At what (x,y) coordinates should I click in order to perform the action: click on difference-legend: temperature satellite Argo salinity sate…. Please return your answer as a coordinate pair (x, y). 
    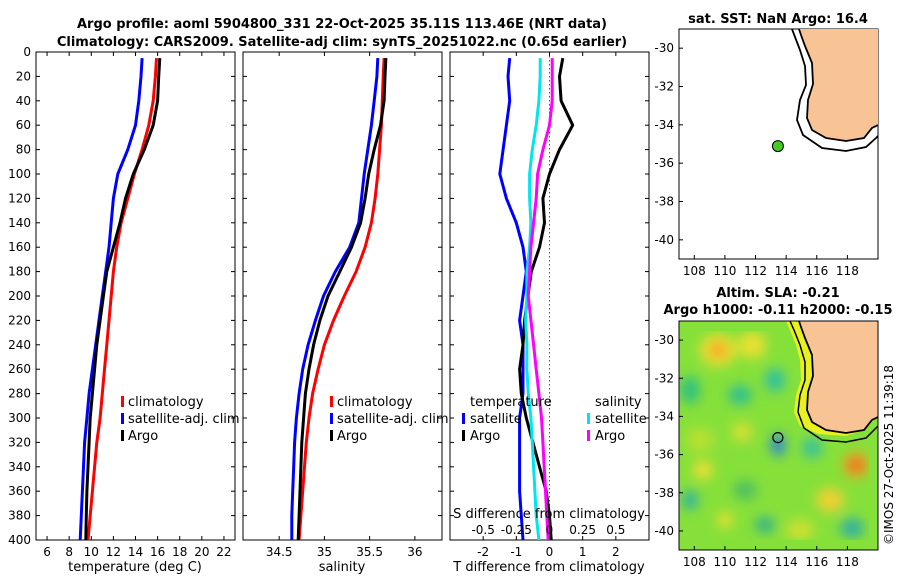
    Looking at the image, I should click on (554, 419).